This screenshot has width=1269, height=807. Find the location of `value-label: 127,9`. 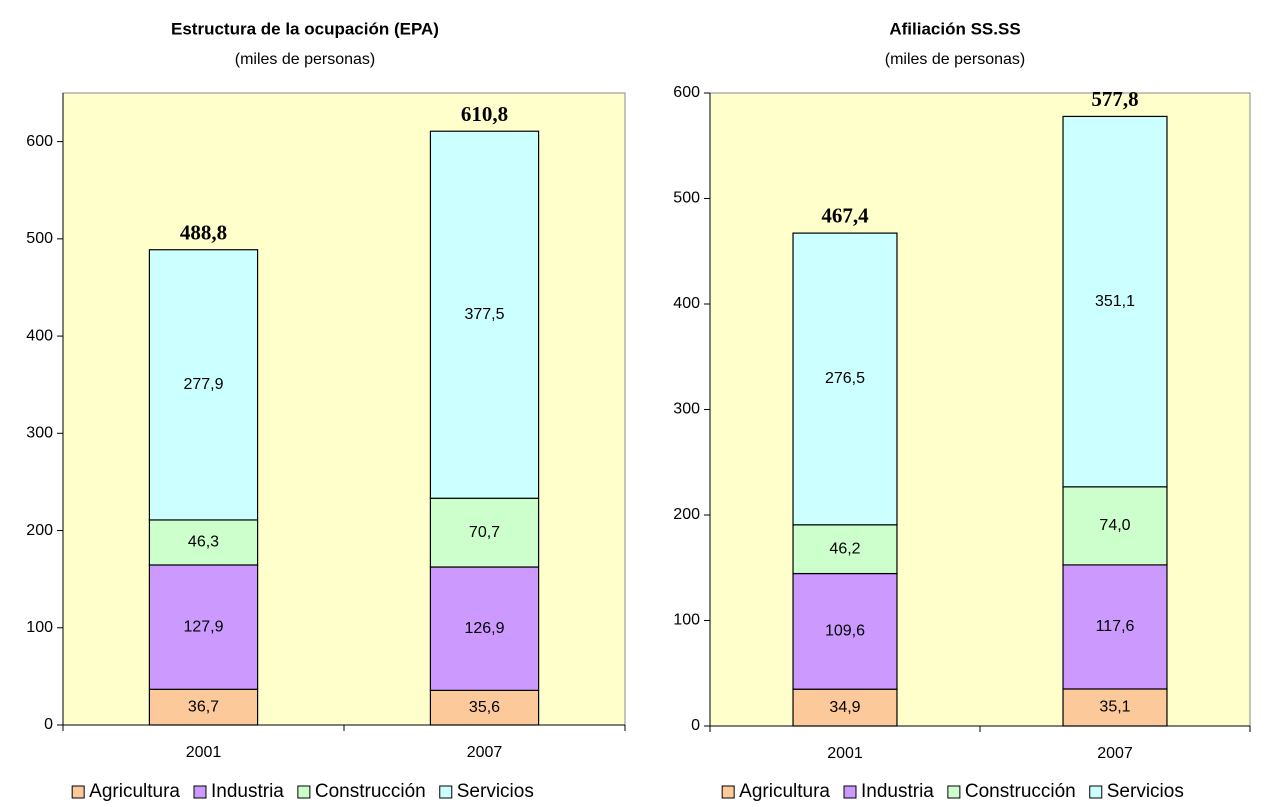

value-label: 127,9 is located at coordinates (203, 626).